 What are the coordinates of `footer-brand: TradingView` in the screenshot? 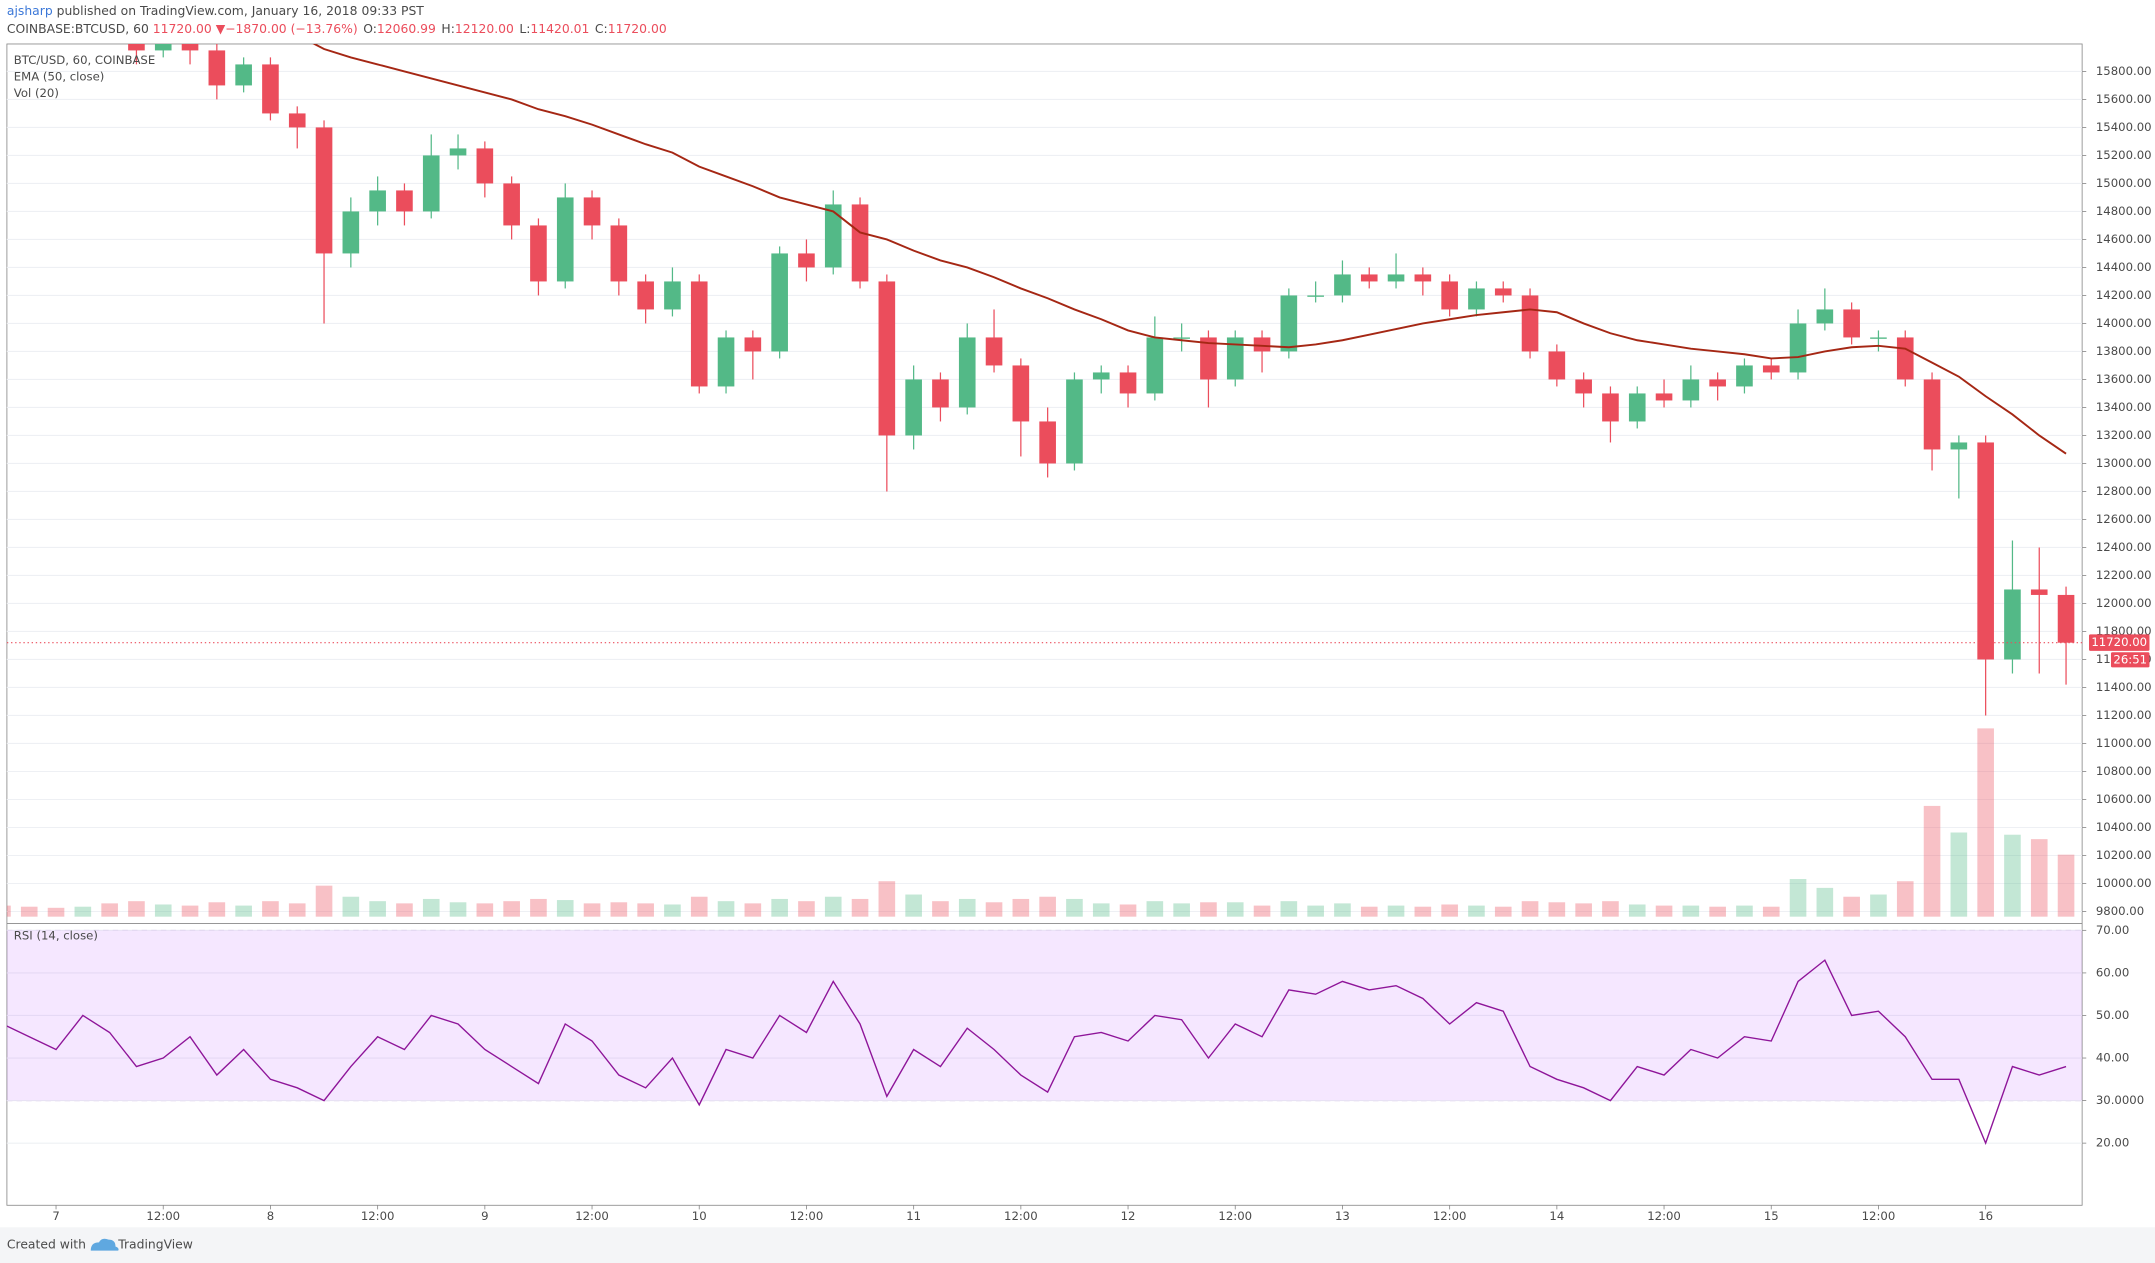 It's located at (155, 1245).